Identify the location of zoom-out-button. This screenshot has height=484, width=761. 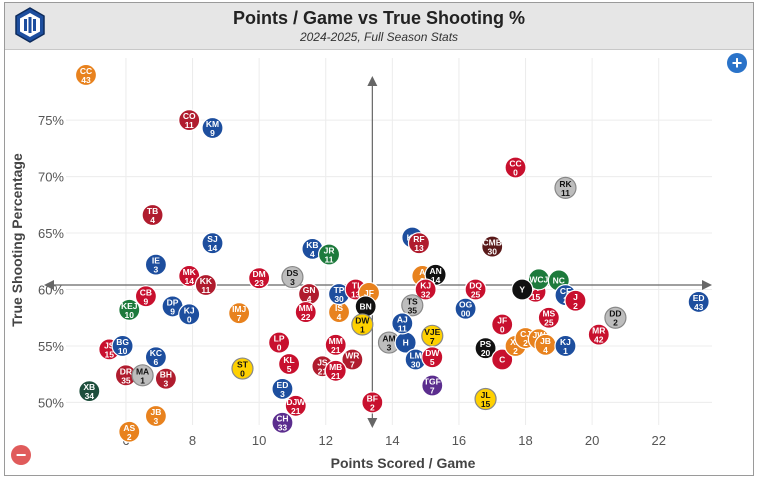
(21, 455).